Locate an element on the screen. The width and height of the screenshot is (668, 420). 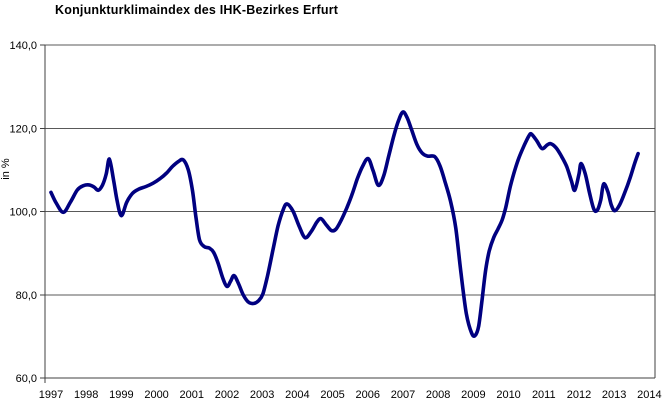
y-axis-tick-label: 80,0 is located at coordinates (26, 296).